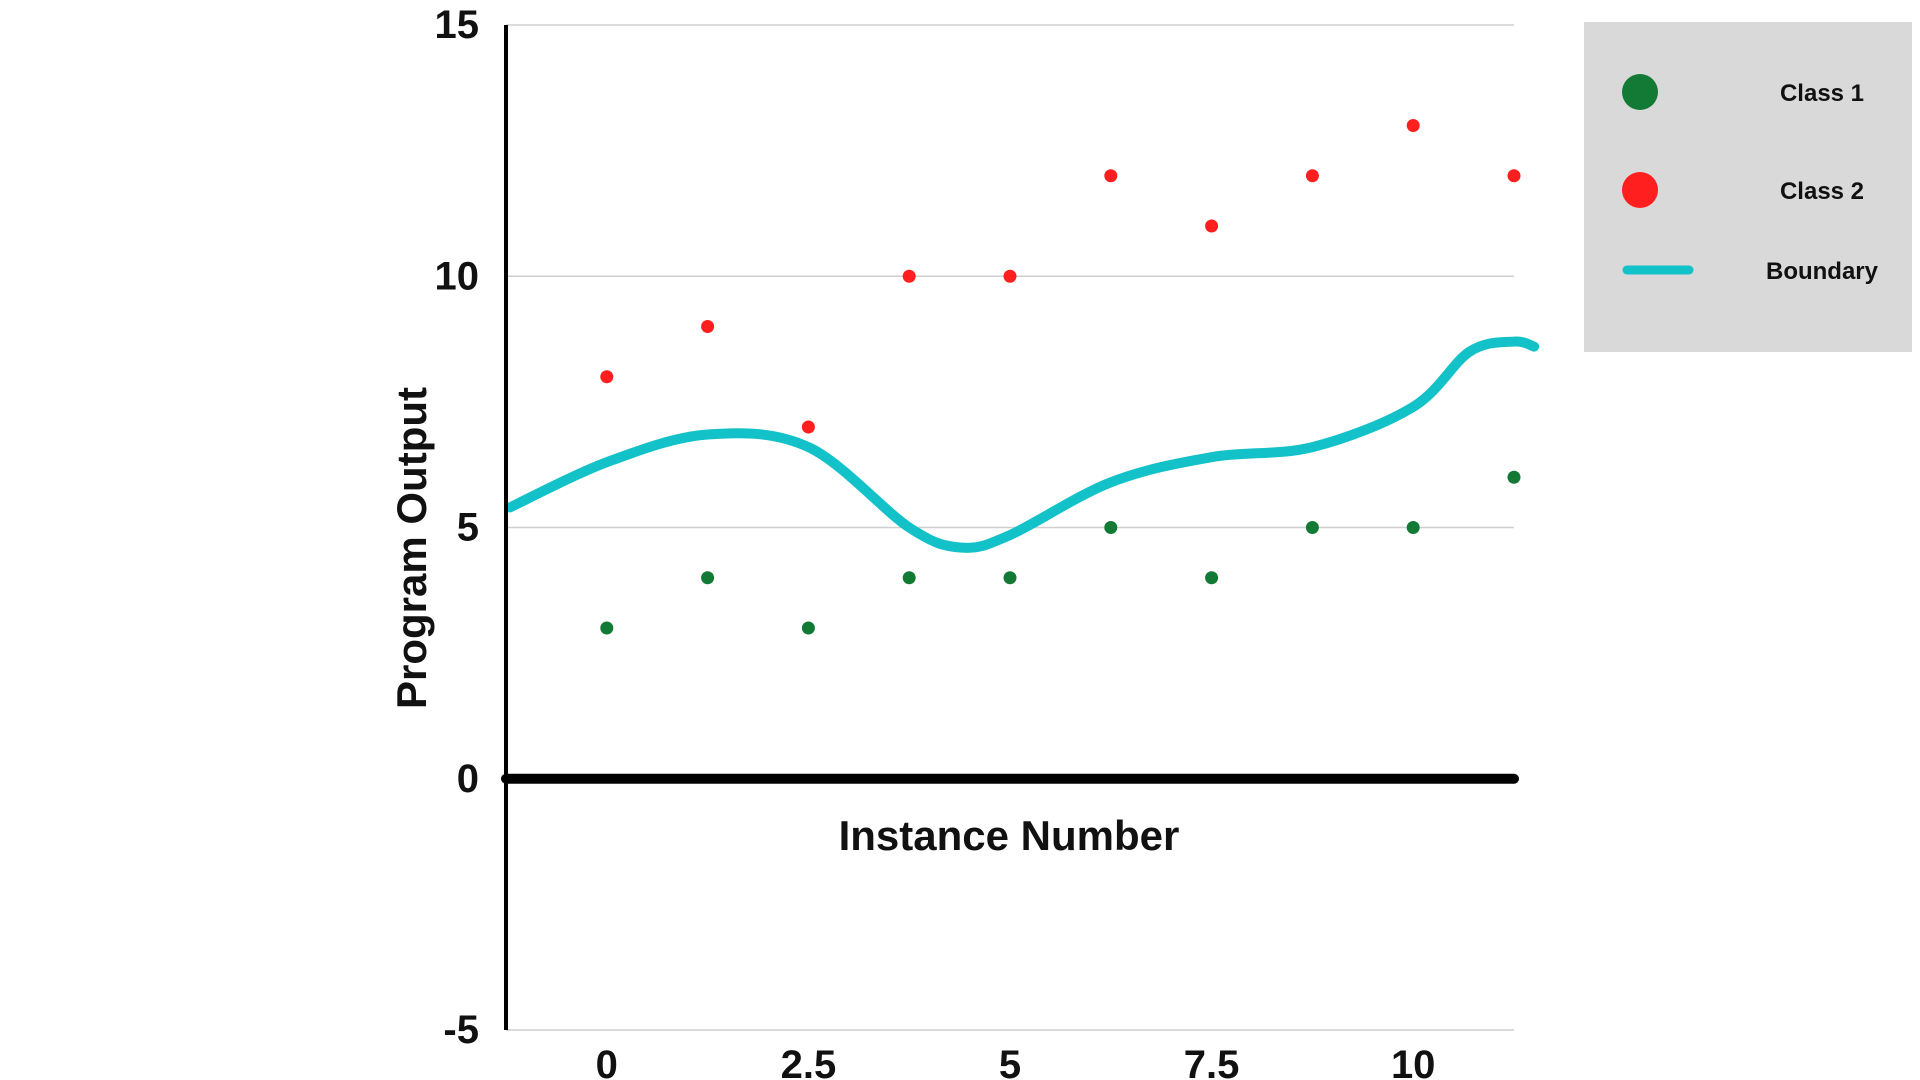 The image size is (1920, 1080). What do you see at coordinates (1822, 271) in the screenshot?
I see `legend-boundary-label: Boundary` at bounding box center [1822, 271].